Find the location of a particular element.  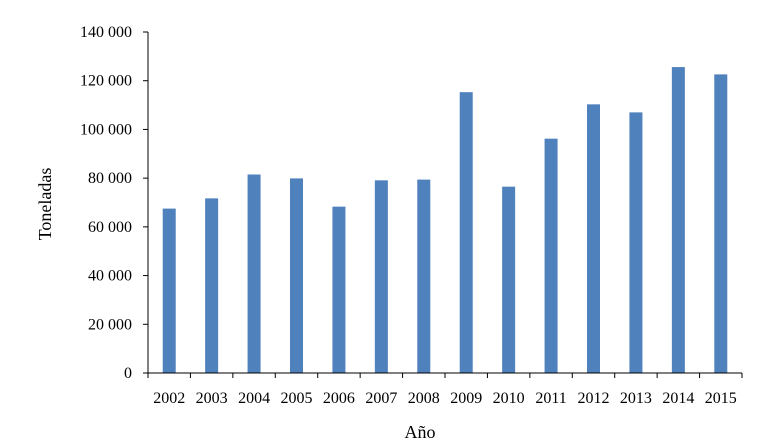

bar-2012 is located at coordinates (593, 238).